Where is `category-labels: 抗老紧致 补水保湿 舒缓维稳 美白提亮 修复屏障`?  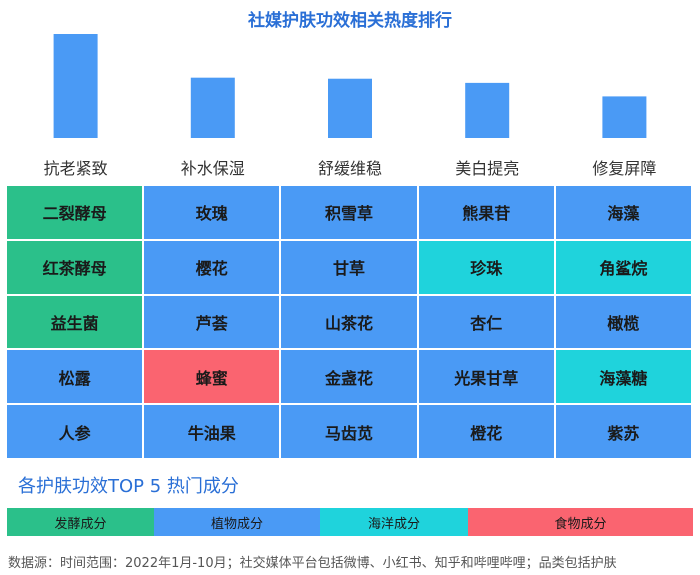 category-labels: 抗老紧致 补水保湿 舒缓维稳 美白提亮 修复屏障 is located at coordinates (350, 167).